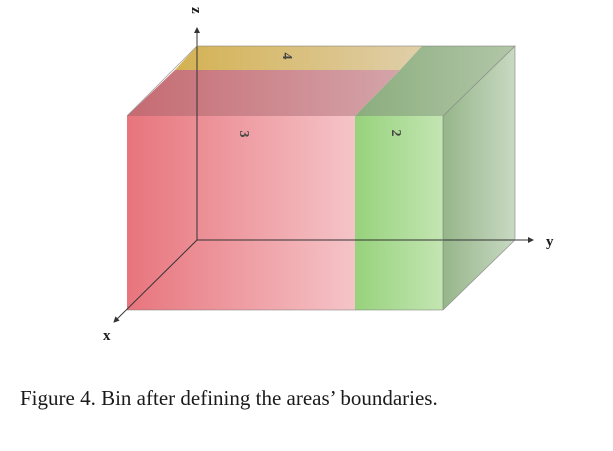 Image resolution: width=613 pixels, height=451 pixels. Describe the element at coordinates (550, 242) in the screenshot. I see `y-axis-label: y` at that location.